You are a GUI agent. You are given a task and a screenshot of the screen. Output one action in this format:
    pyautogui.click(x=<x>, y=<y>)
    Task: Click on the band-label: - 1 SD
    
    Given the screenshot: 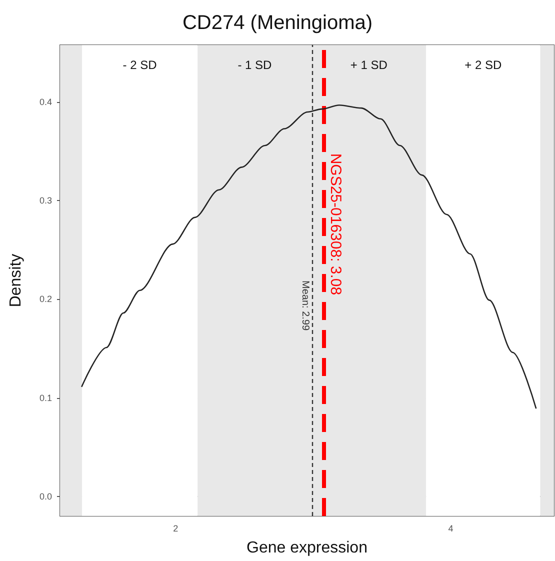 What is the action you would take?
    pyautogui.click(x=255, y=65)
    